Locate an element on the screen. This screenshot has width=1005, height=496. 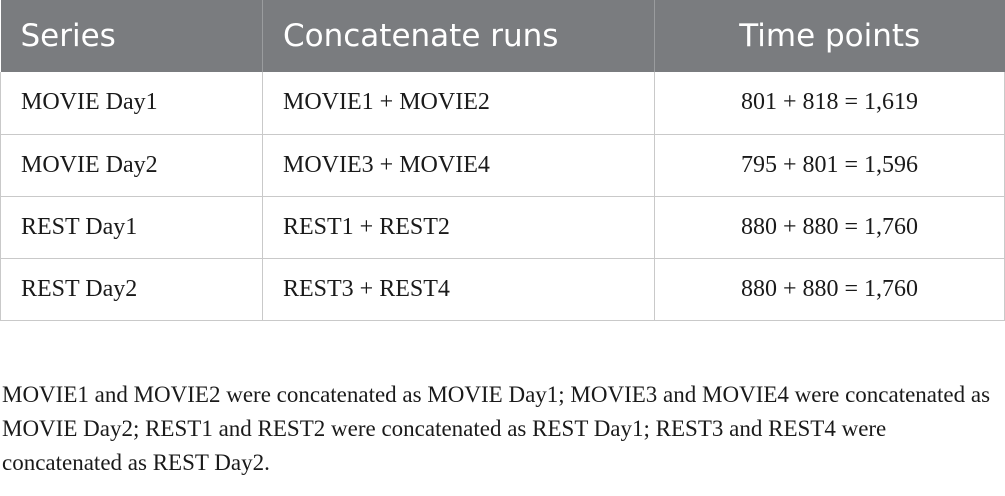
header-row: Series Concatenate runs Time points is located at coordinates (502, 36).